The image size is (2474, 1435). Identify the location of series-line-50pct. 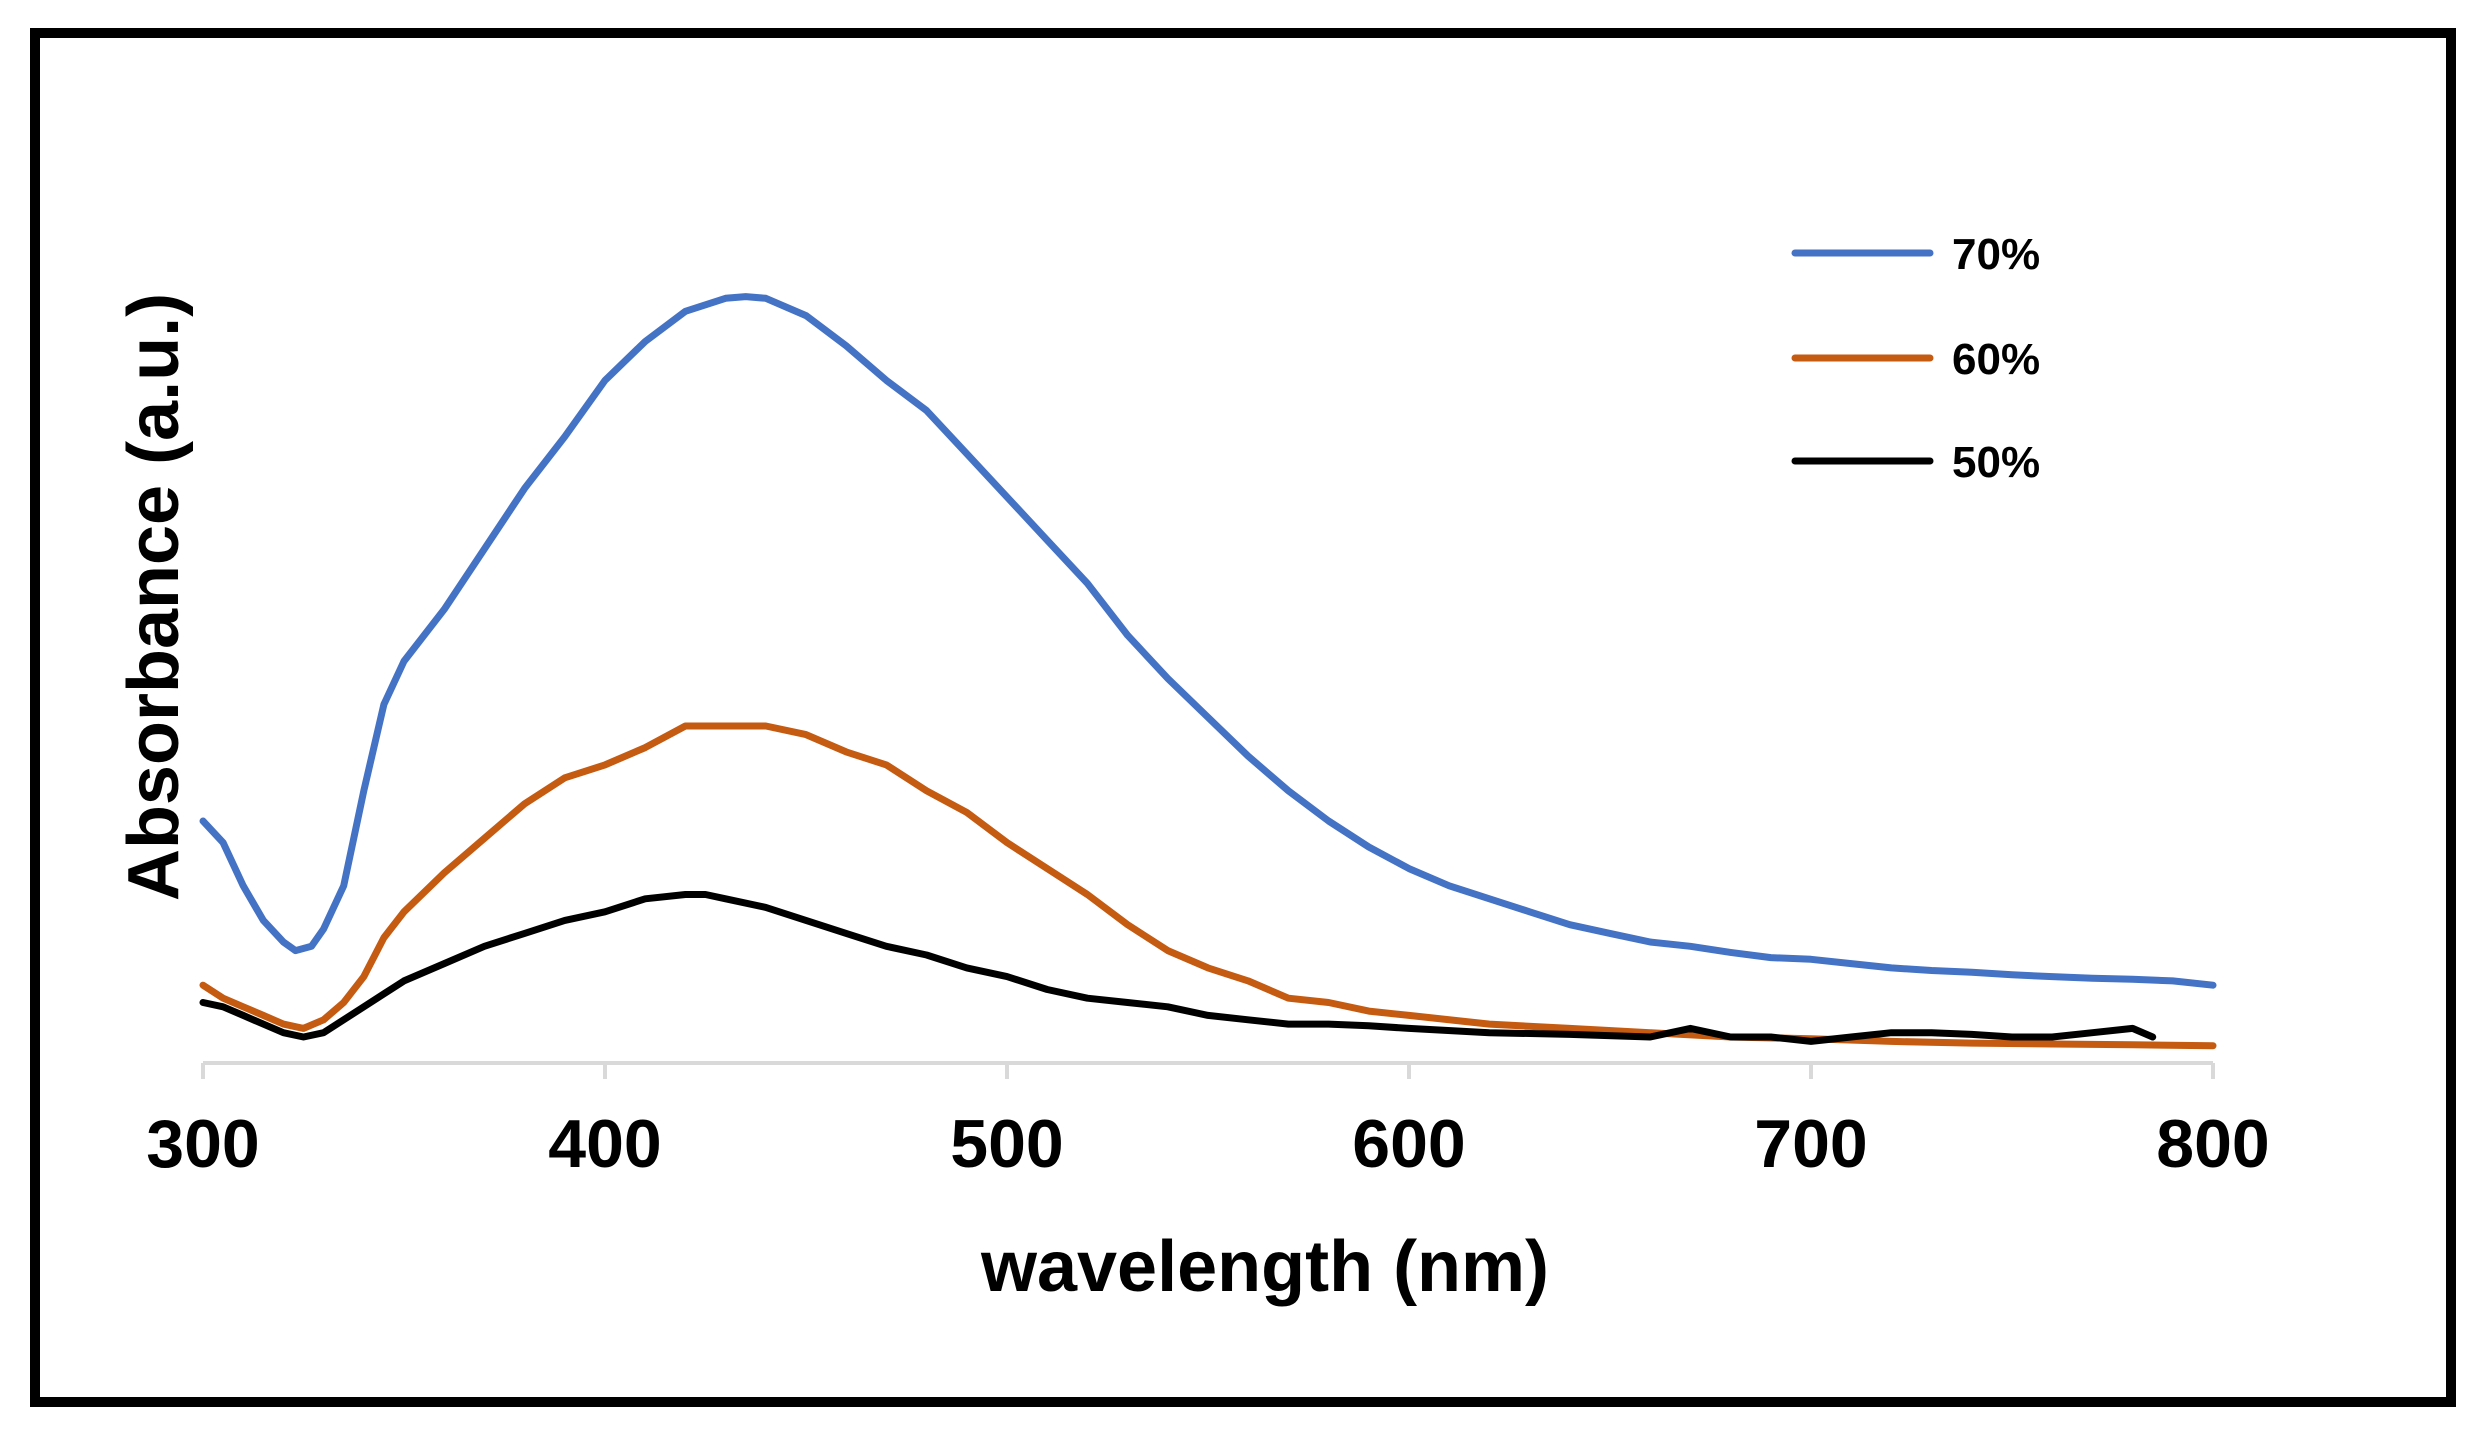
(1178, 968).